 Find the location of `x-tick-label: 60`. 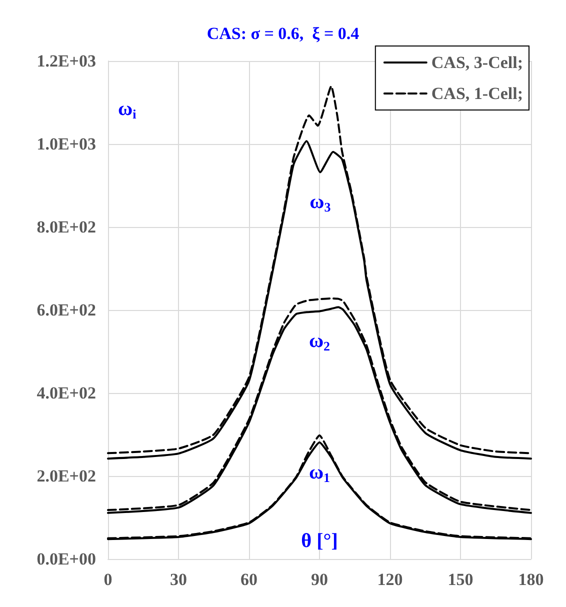

x-tick-label: 60 is located at coordinates (249, 579).